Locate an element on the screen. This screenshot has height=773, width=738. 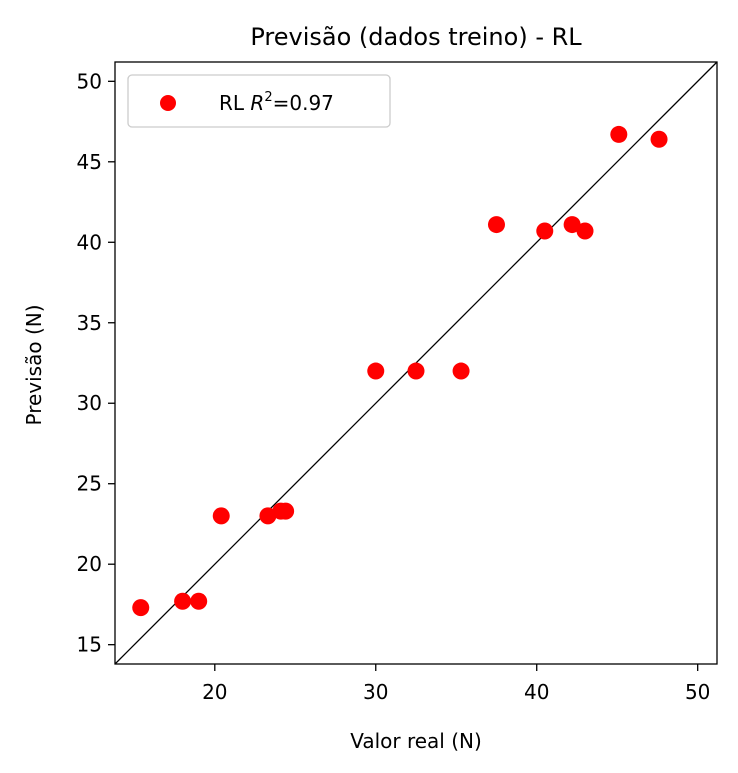
legend-r2-value: 0.97 is located at coordinates (311, 103).